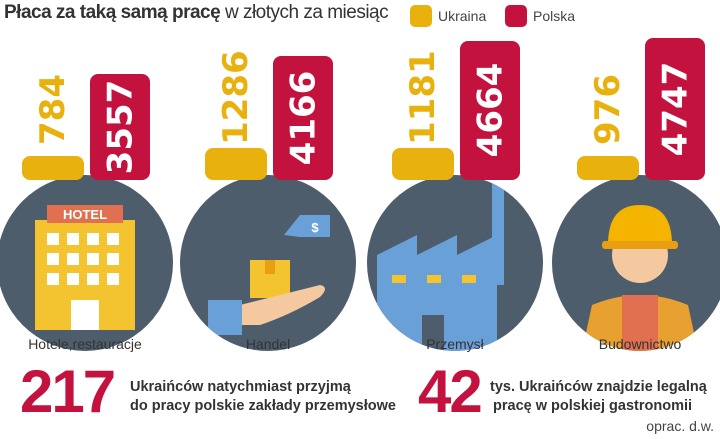 The height and width of the screenshot is (439, 720). I want to click on category-illustration: $, so click(268, 263).